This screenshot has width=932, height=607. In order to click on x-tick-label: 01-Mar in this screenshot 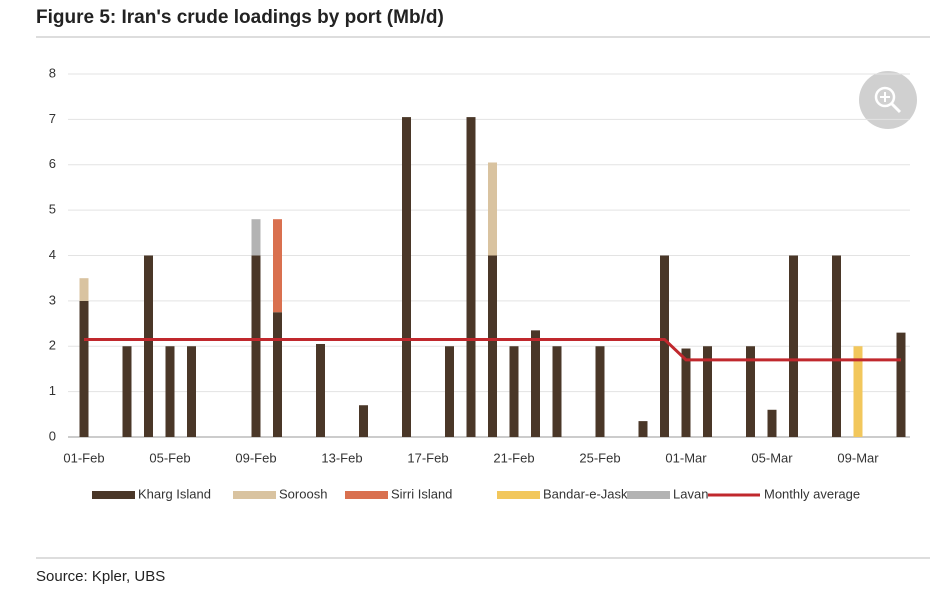, I will do `click(686, 457)`.